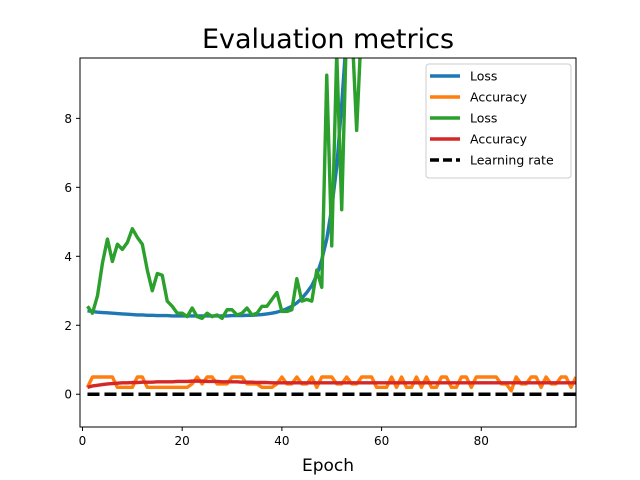 This screenshot has width=640, height=480. I want to click on x-tick-label: 80, so click(481, 441).